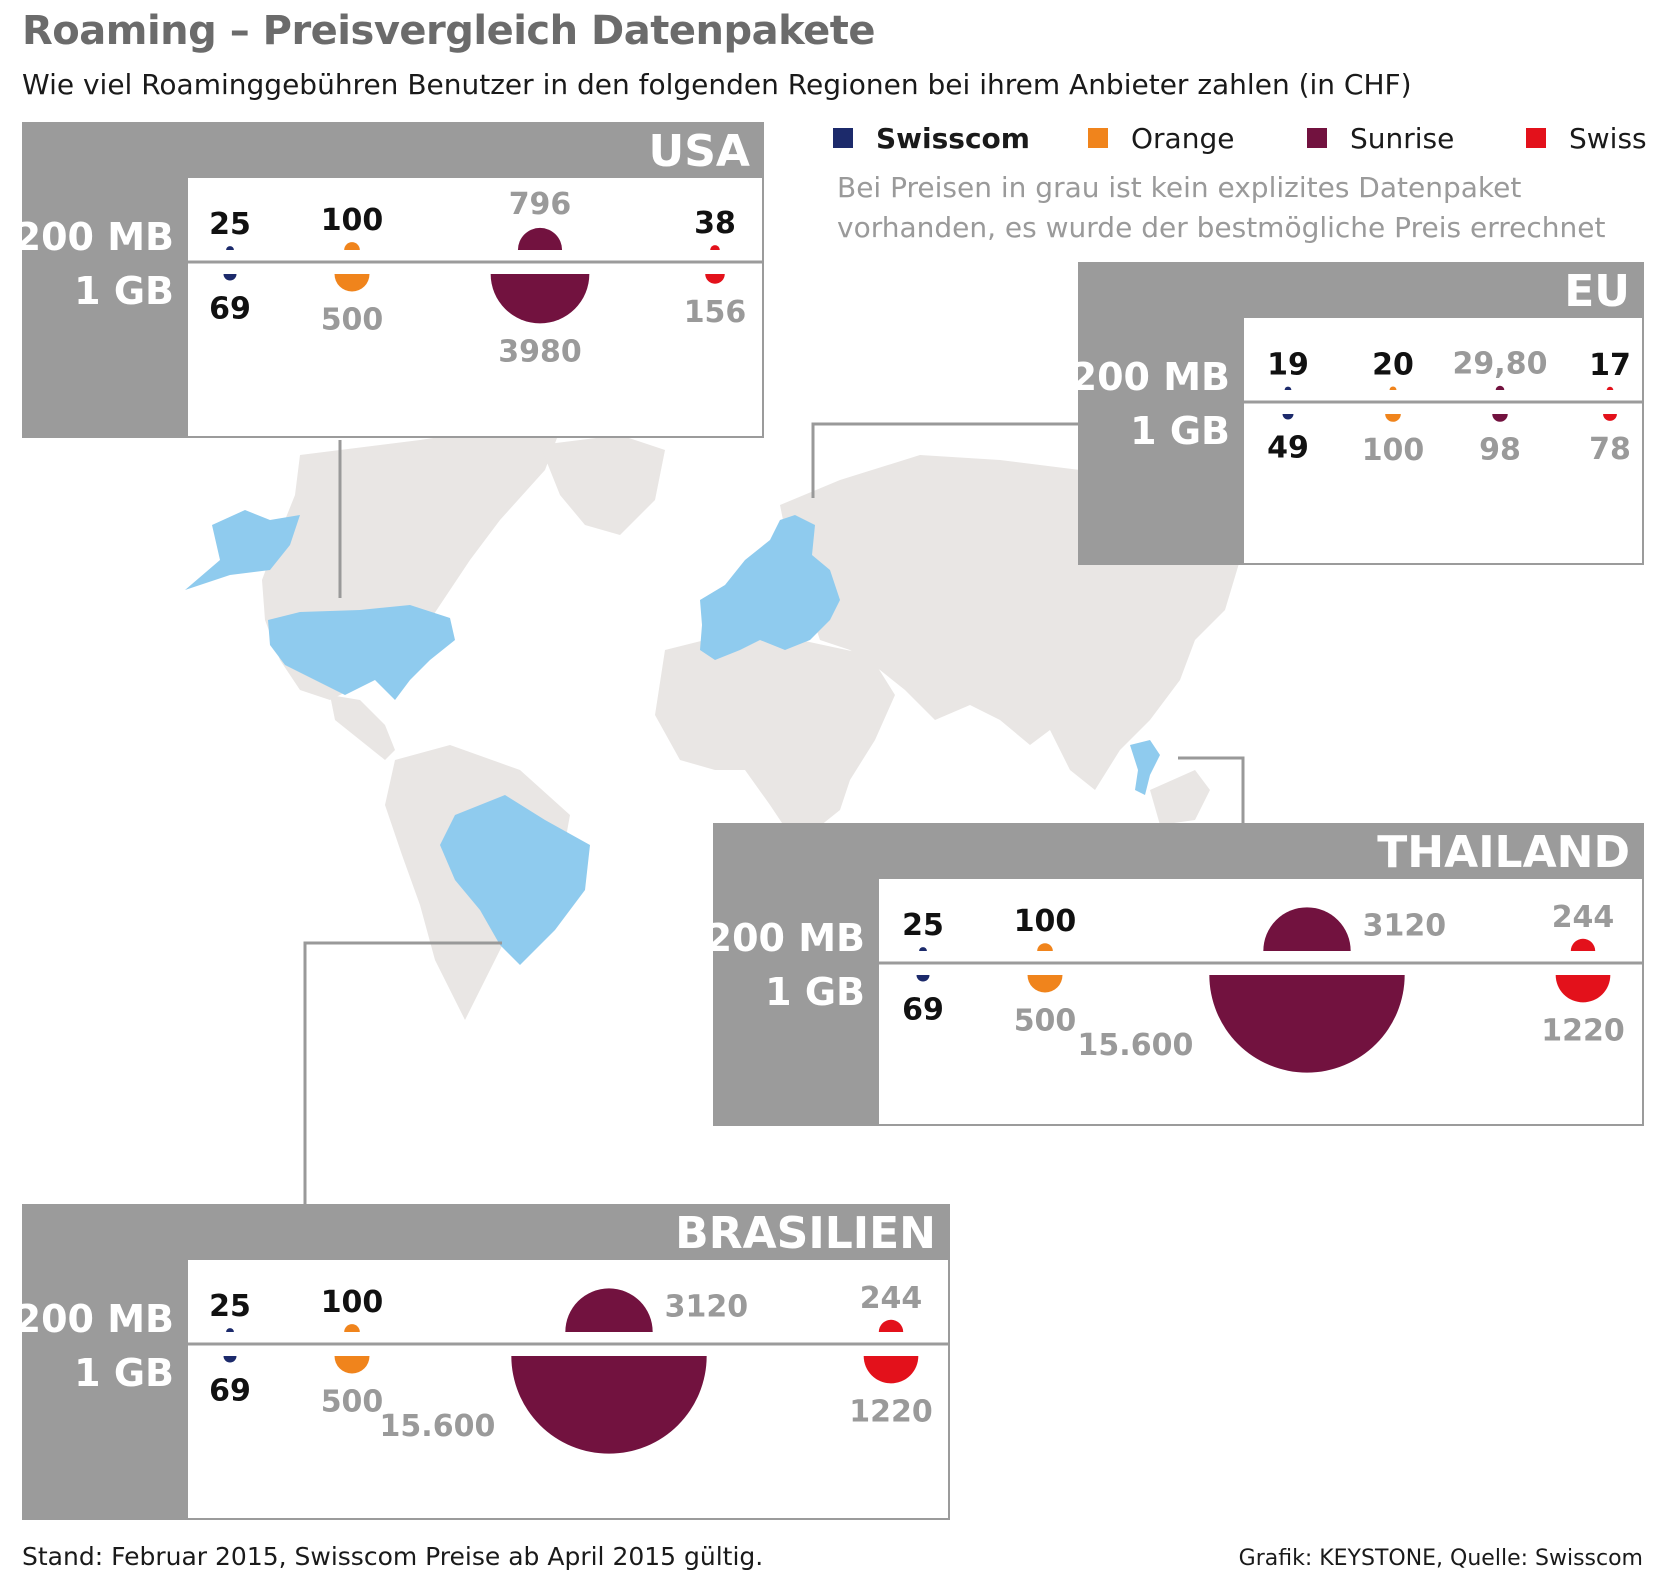  What do you see at coordinates (230, 277) in the screenshot?
I see `half-circle-usa-1gb-swisscom` at bounding box center [230, 277].